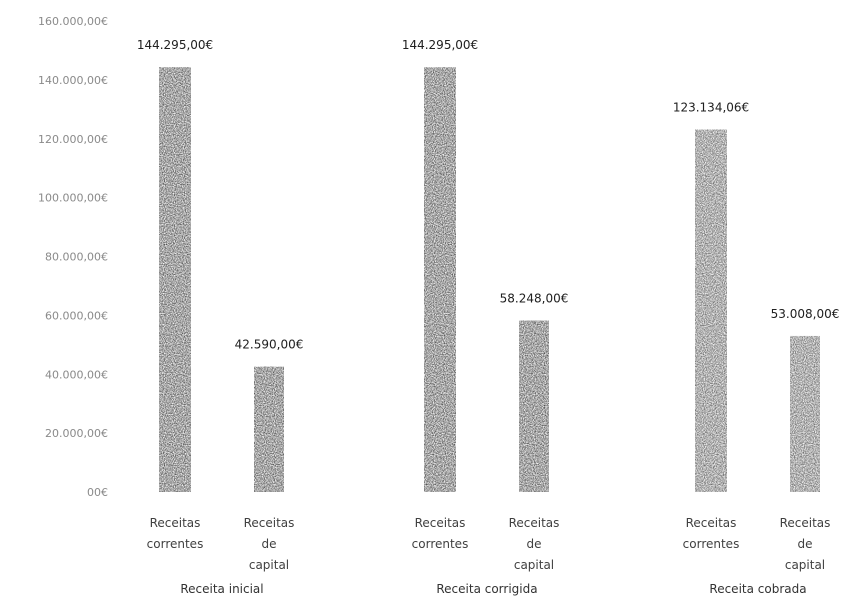 The image size is (850, 596). I want to click on bar-data-label: 123.134,06€, so click(711, 108).